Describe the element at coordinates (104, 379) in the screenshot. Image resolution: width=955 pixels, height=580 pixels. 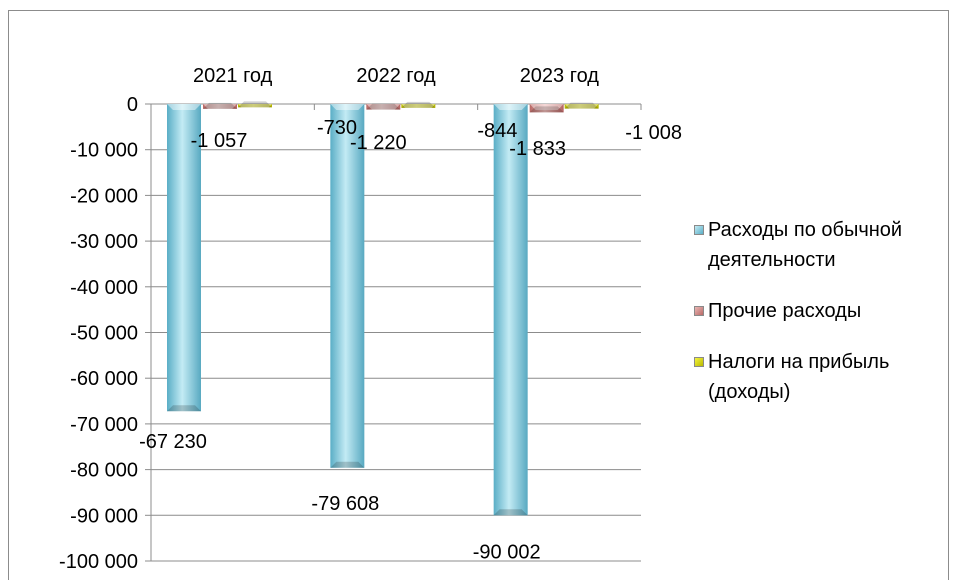
I see `y-tick-label: -60 000` at that location.